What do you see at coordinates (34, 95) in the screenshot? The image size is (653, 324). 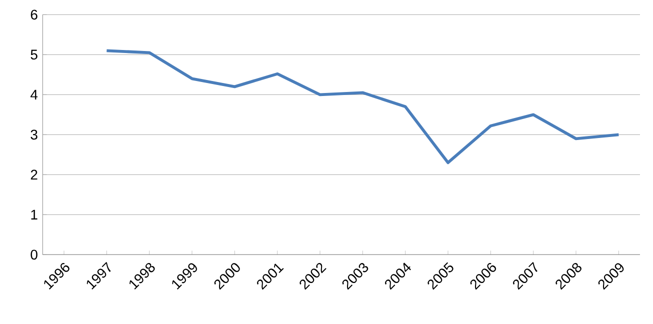 I see `y-tick-label: 4` at bounding box center [34, 95].